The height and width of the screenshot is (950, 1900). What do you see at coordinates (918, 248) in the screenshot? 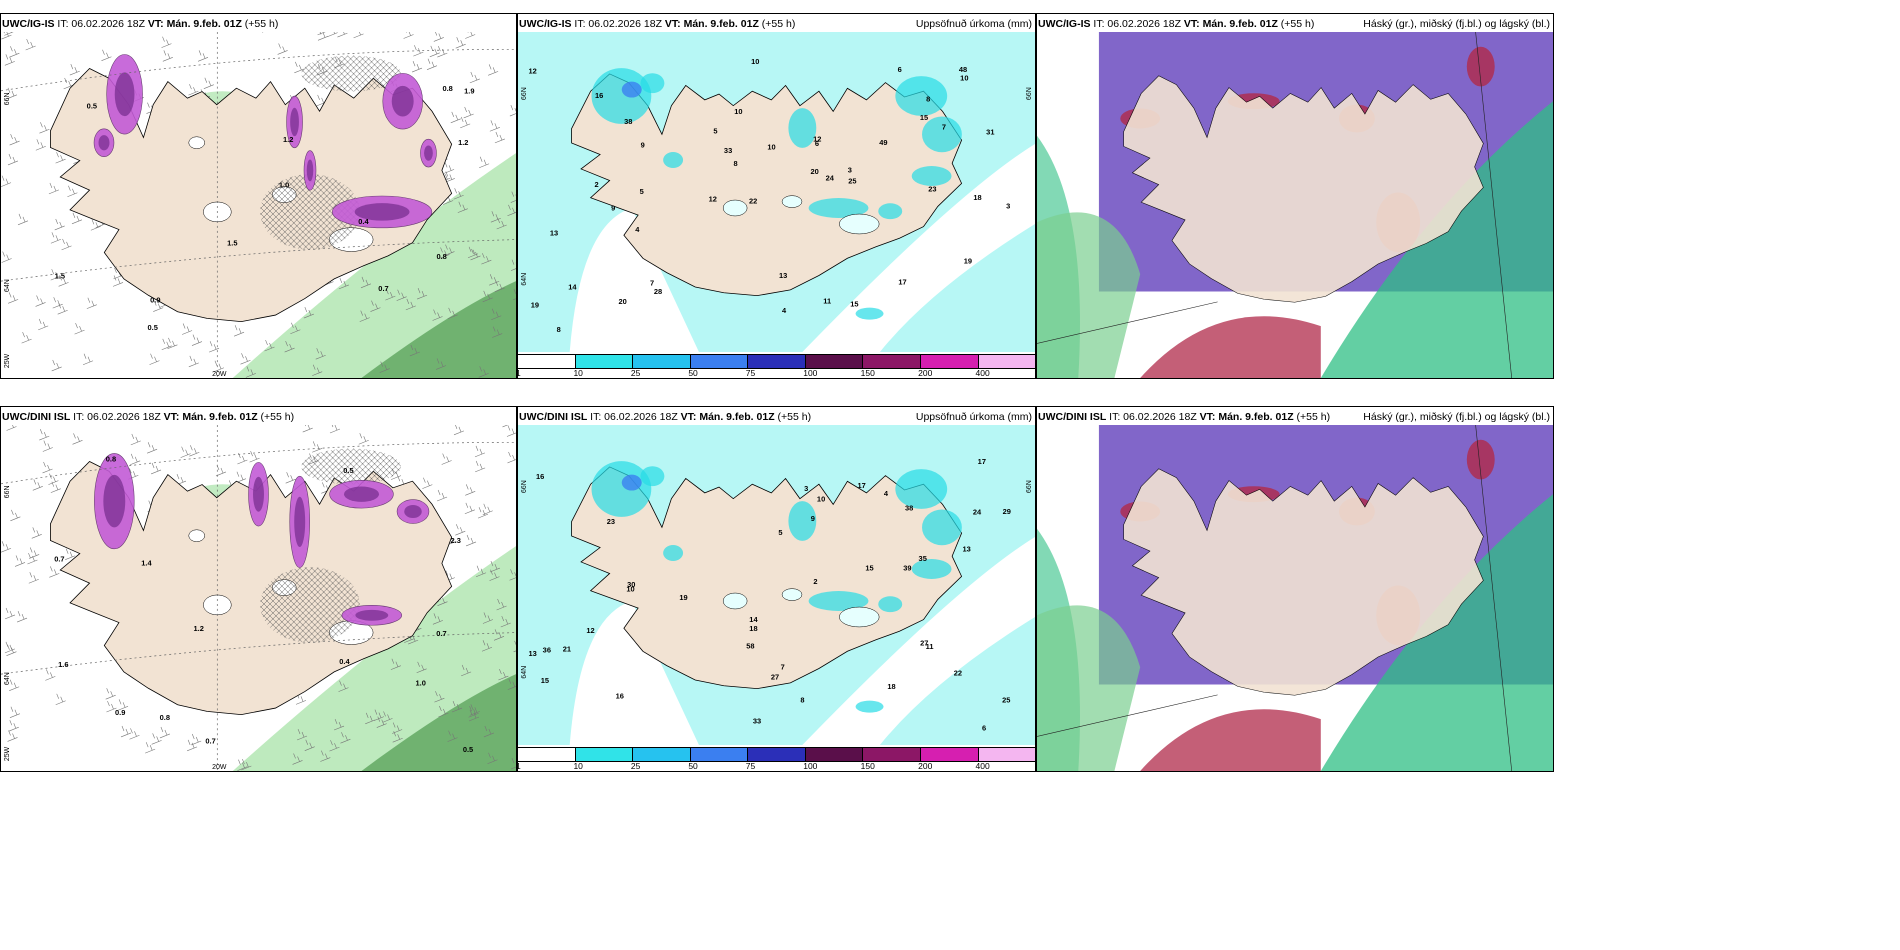
I see `dry-area` at bounding box center [918, 248].